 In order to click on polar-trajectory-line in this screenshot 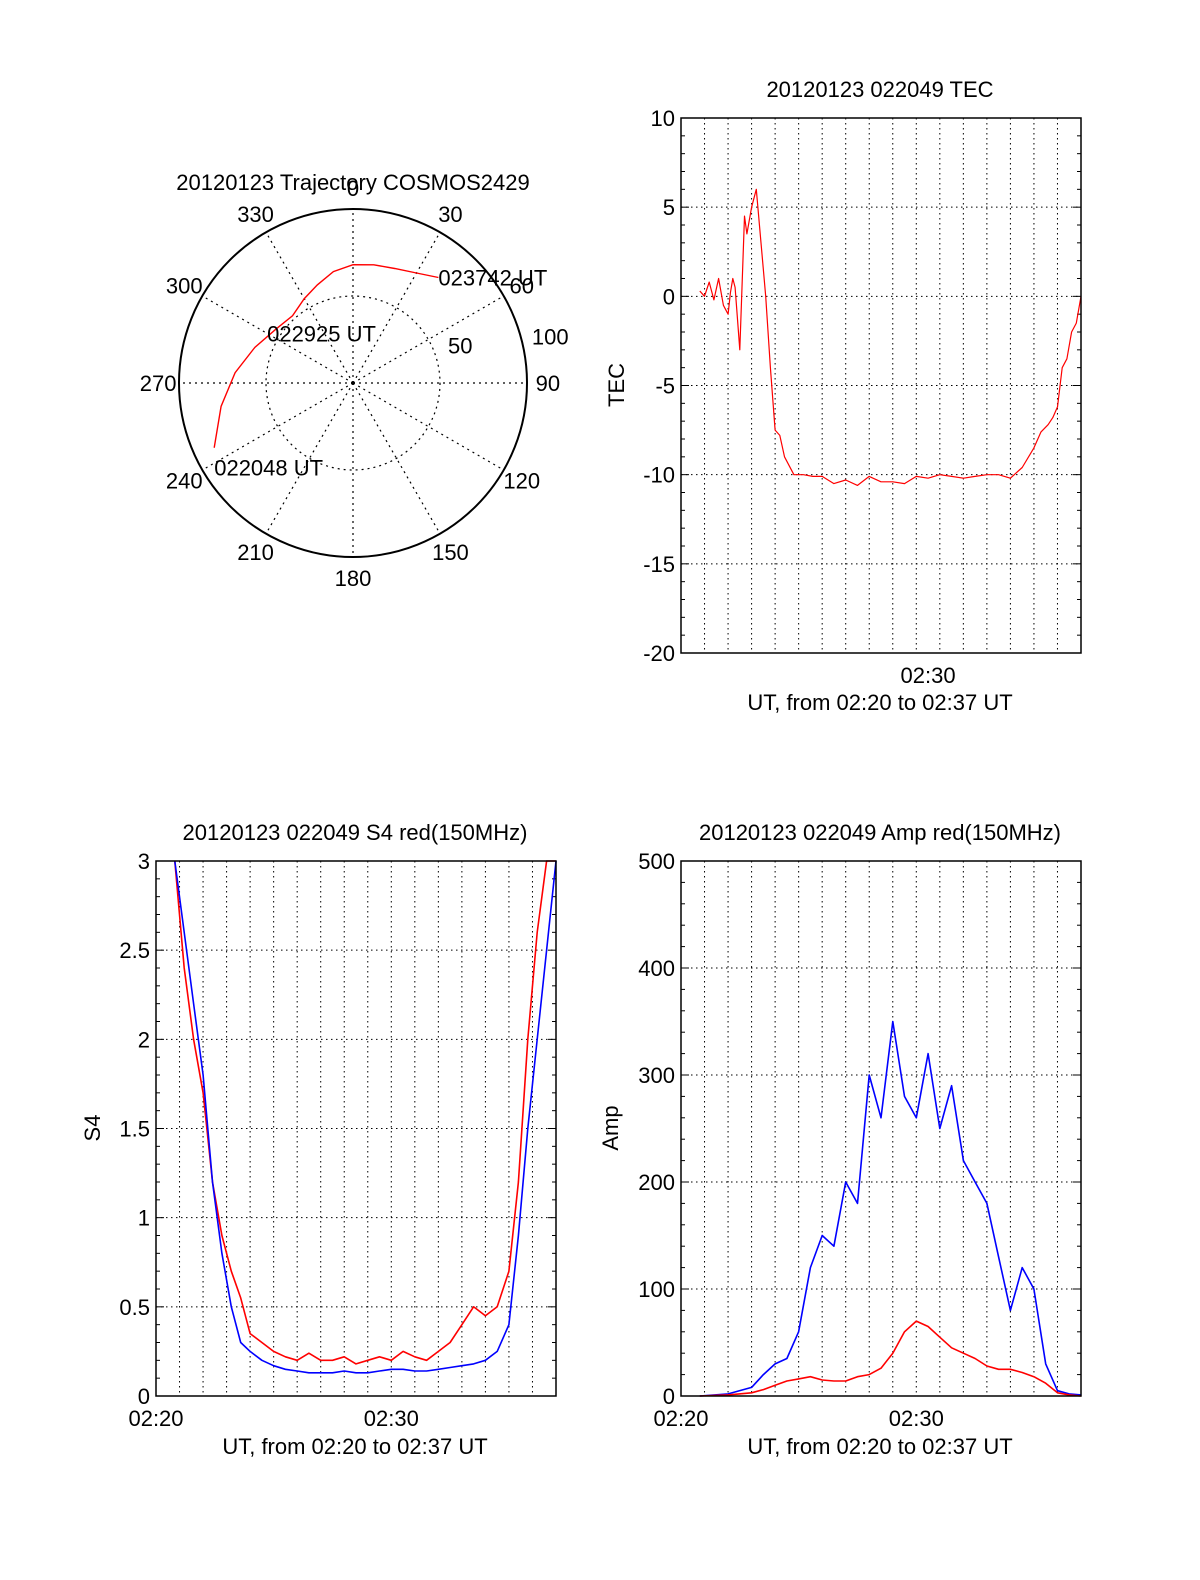, I will do `click(326, 355)`.